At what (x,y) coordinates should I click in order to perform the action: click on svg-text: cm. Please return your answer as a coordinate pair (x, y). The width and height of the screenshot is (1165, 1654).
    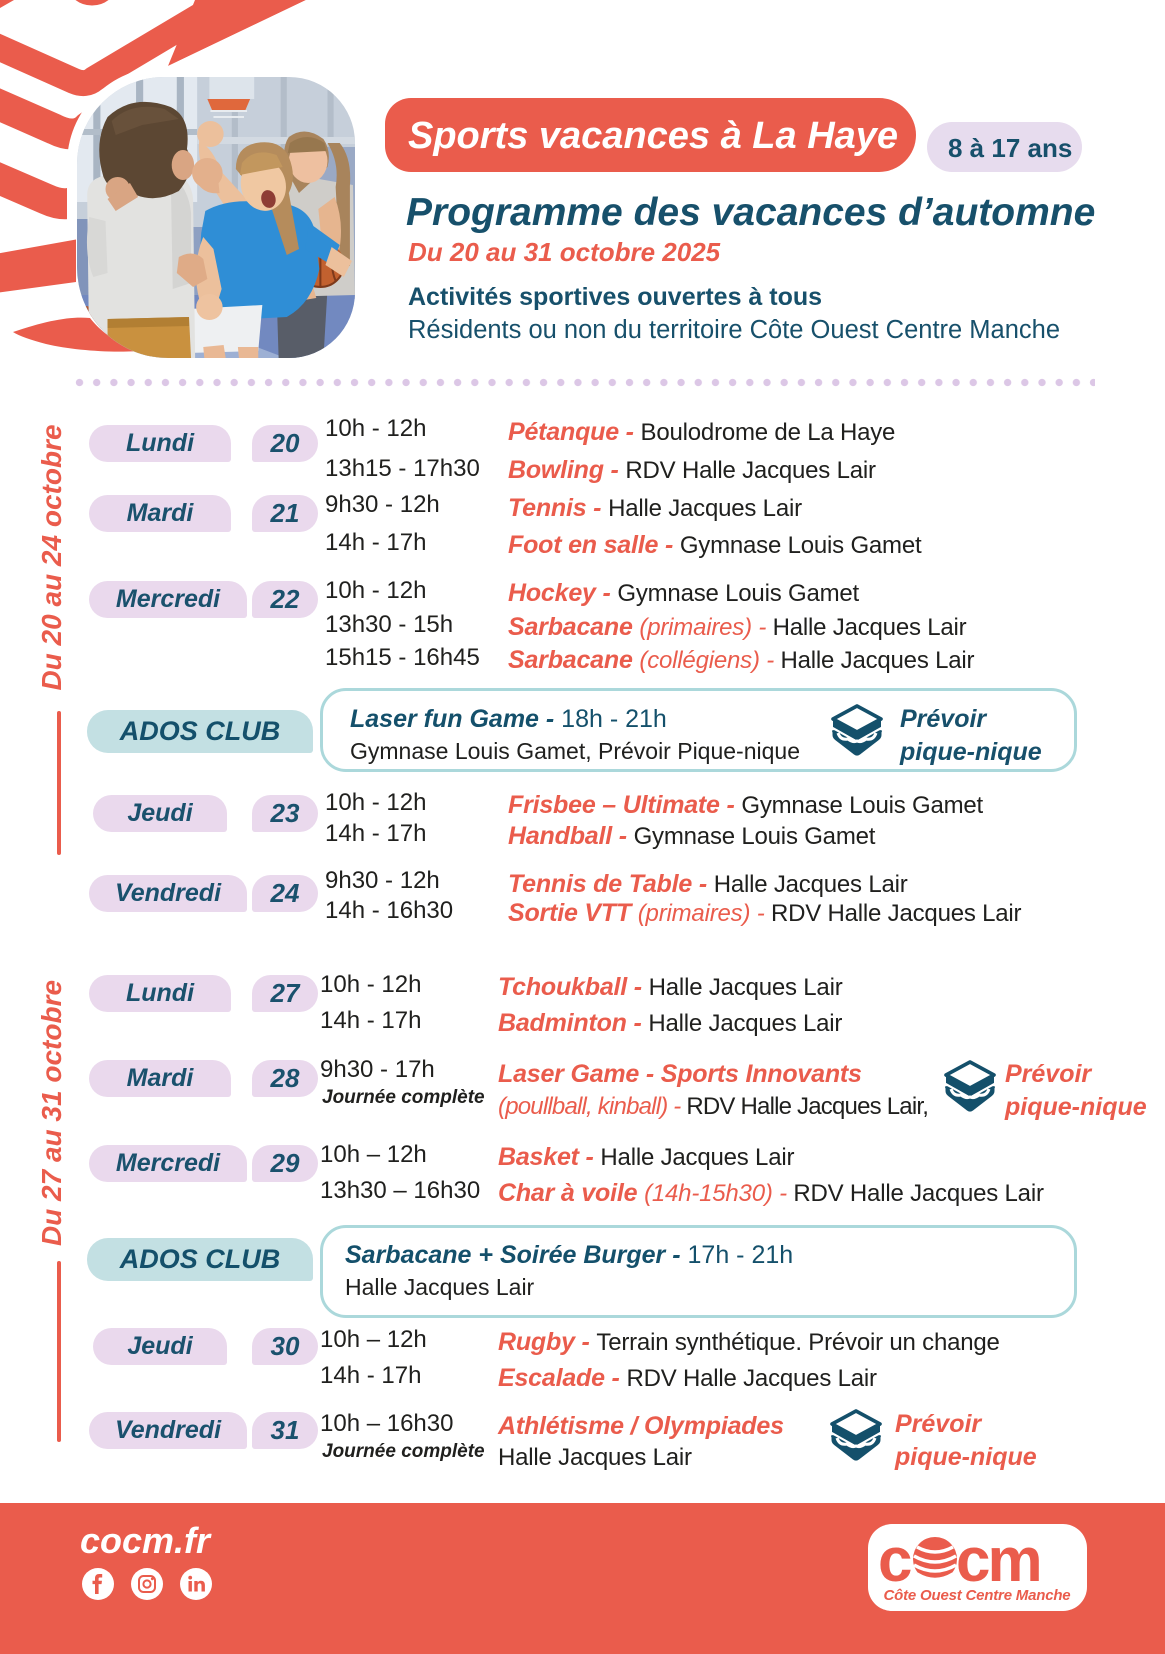
    Looking at the image, I should click on (998, 1560).